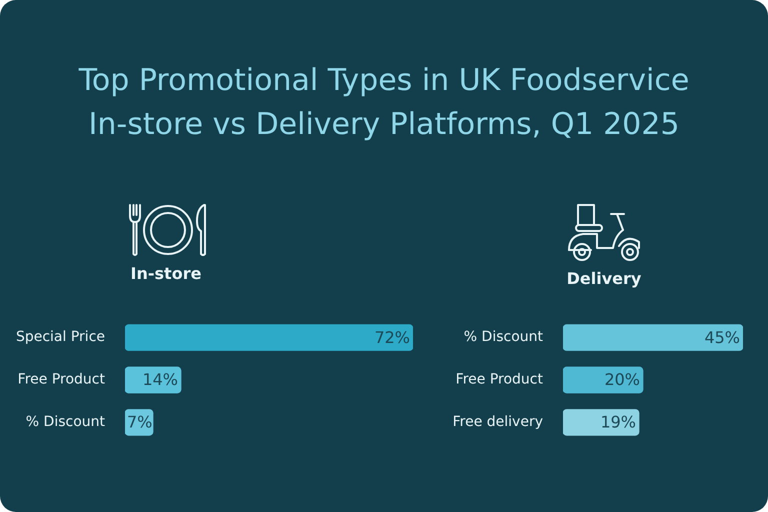  I want to click on data-label: 7%, so click(139, 422).